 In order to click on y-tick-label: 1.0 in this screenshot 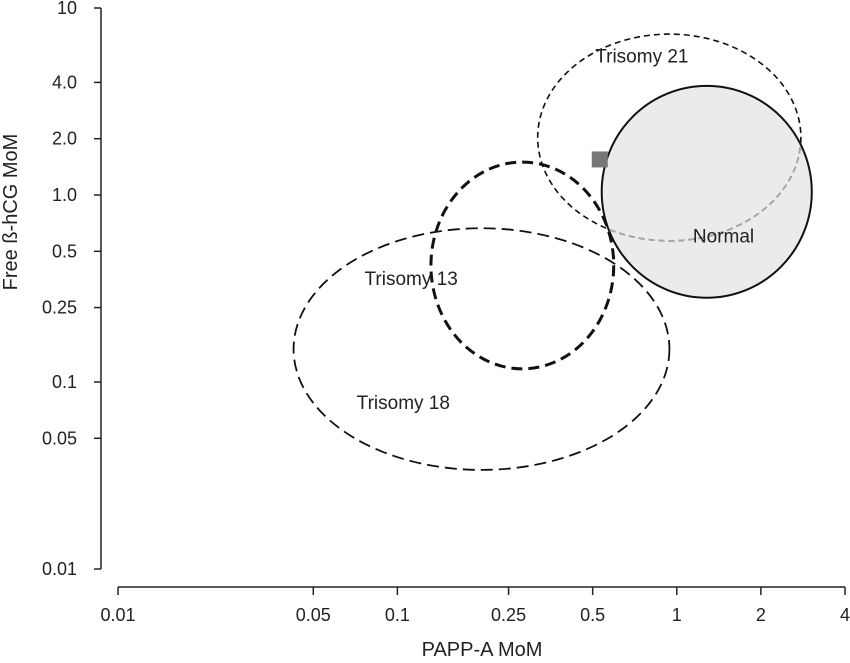, I will do `click(64, 195)`.